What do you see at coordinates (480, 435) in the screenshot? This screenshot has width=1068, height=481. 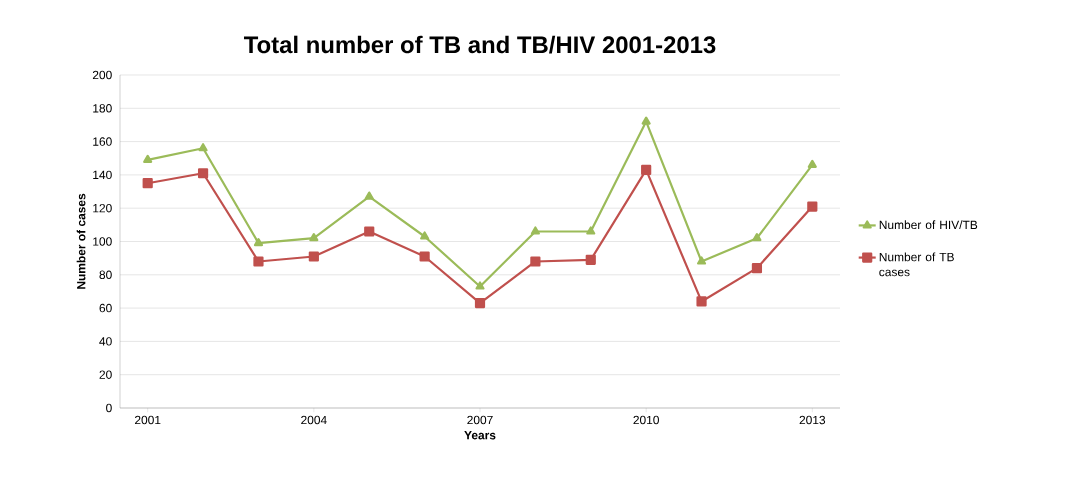 I see `x-axis-title: Years` at bounding box center [480, 435].